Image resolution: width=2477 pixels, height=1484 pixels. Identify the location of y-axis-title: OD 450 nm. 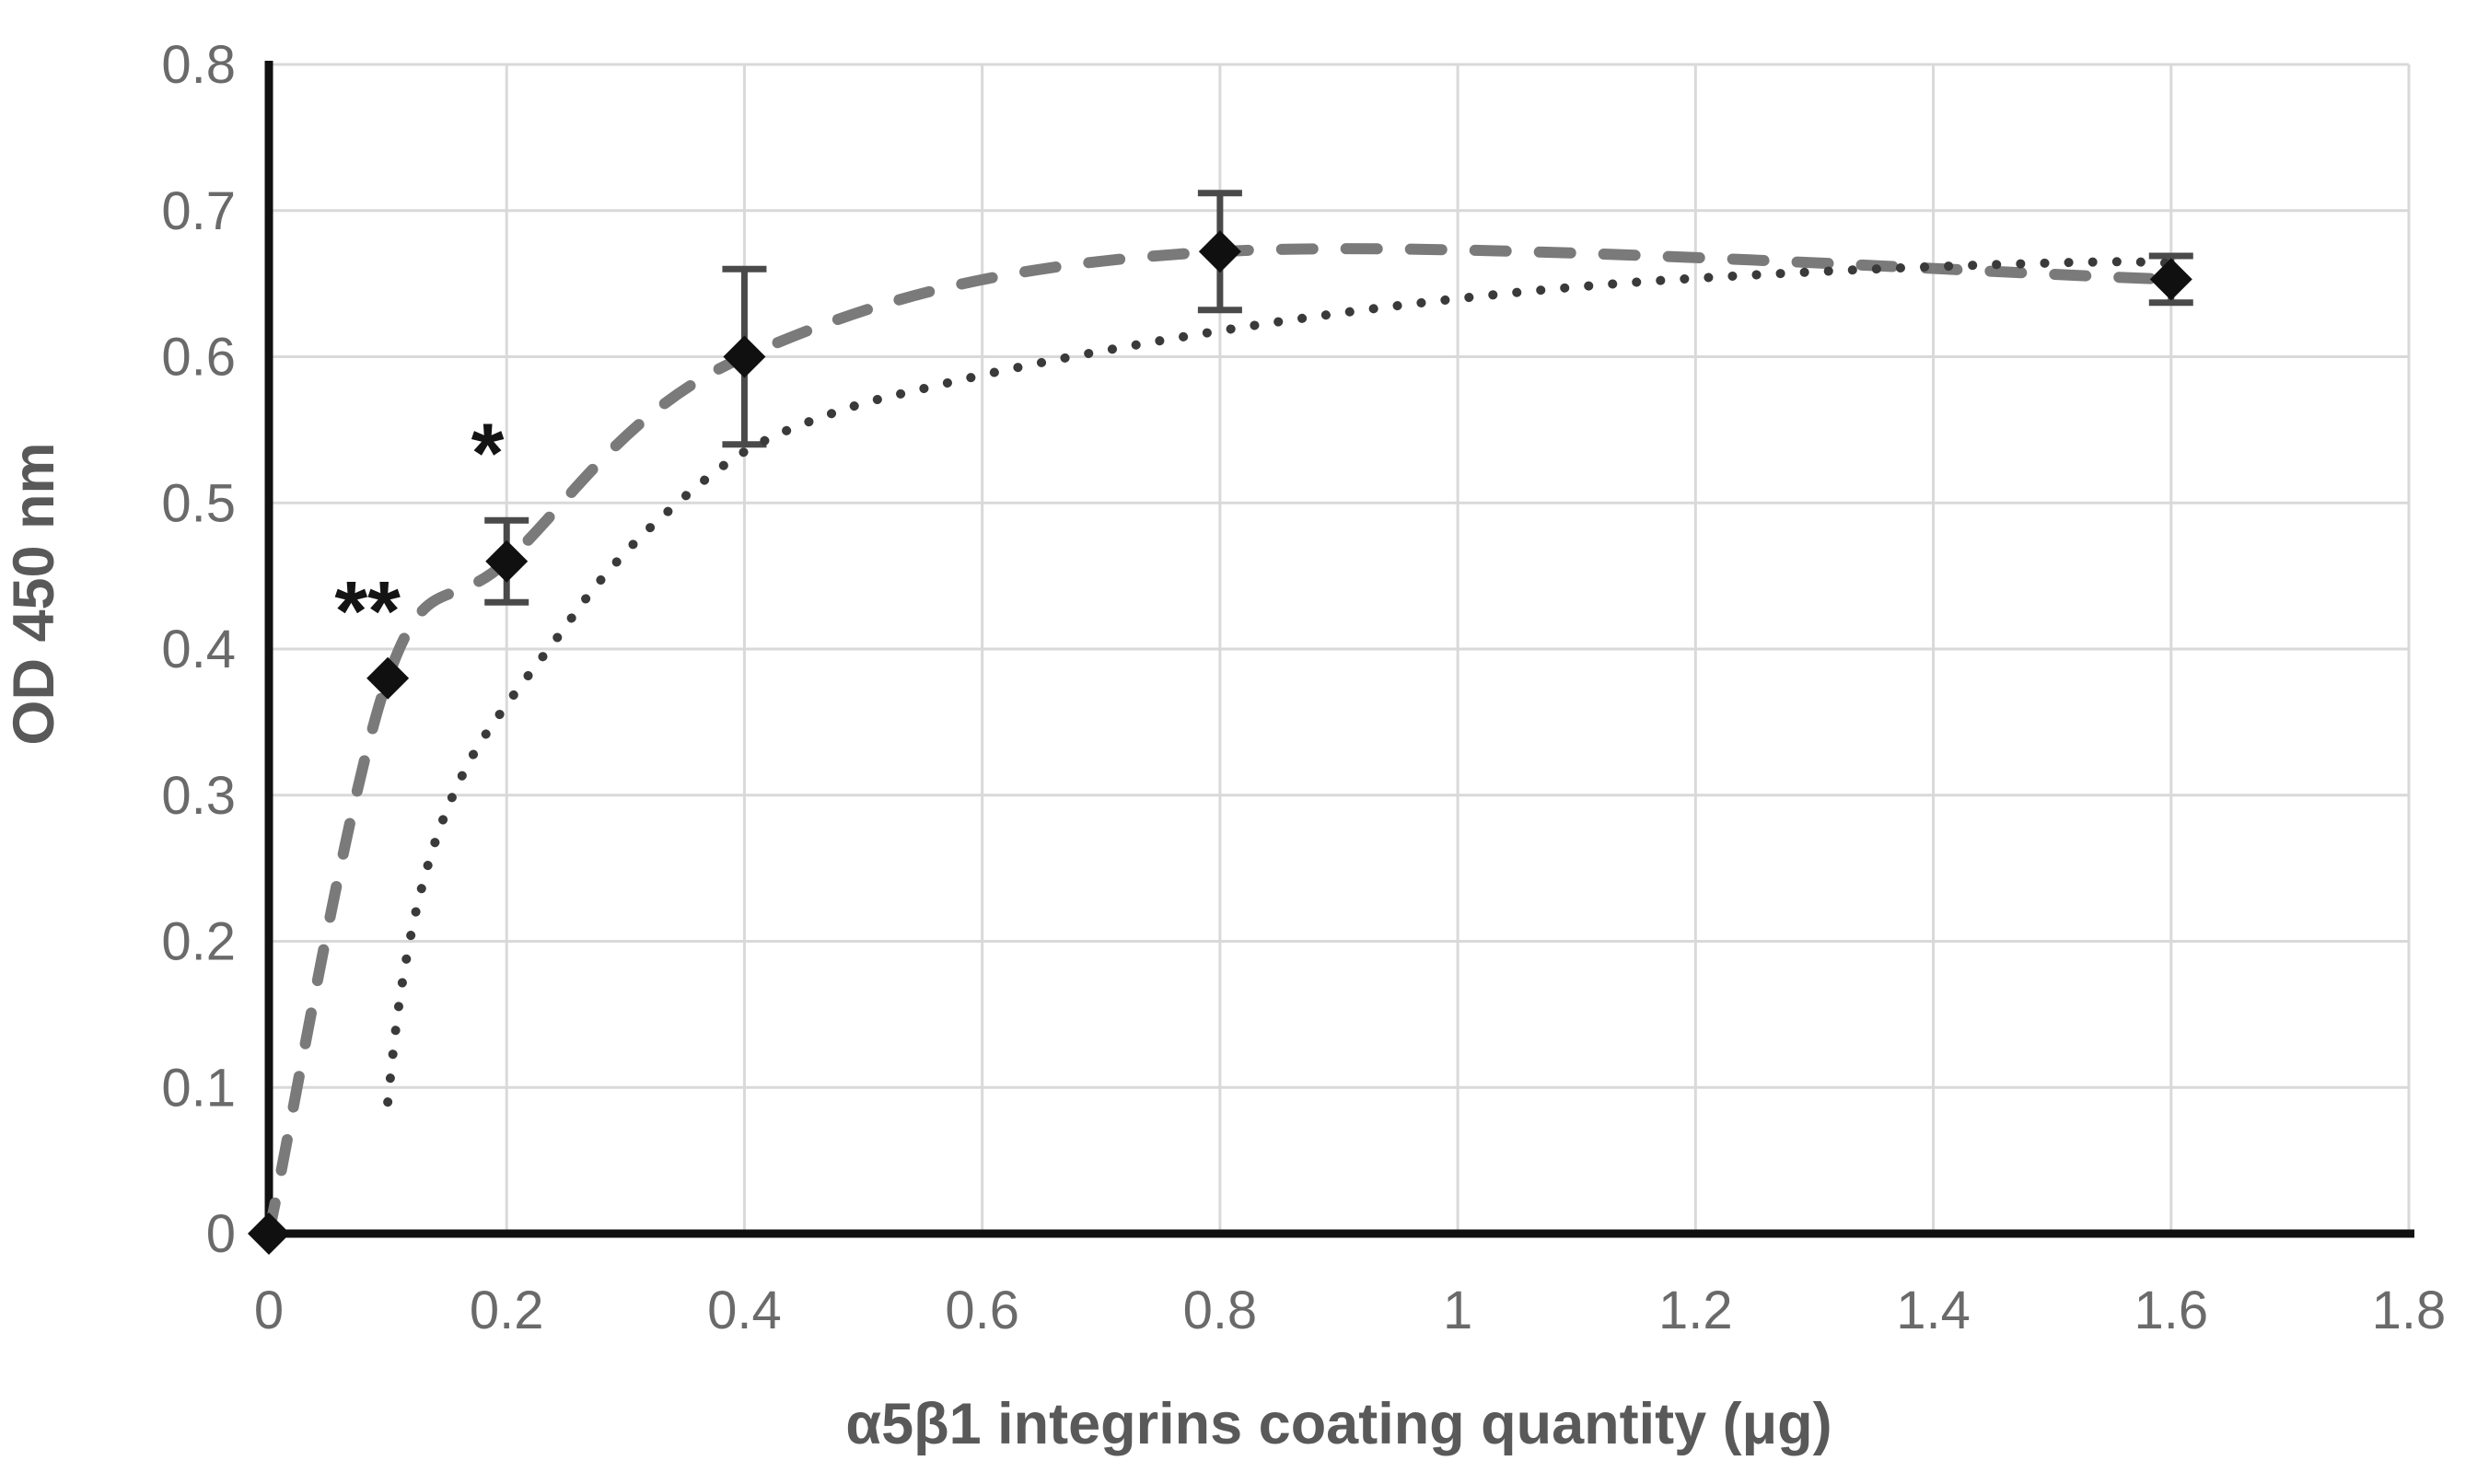
(34, 593).